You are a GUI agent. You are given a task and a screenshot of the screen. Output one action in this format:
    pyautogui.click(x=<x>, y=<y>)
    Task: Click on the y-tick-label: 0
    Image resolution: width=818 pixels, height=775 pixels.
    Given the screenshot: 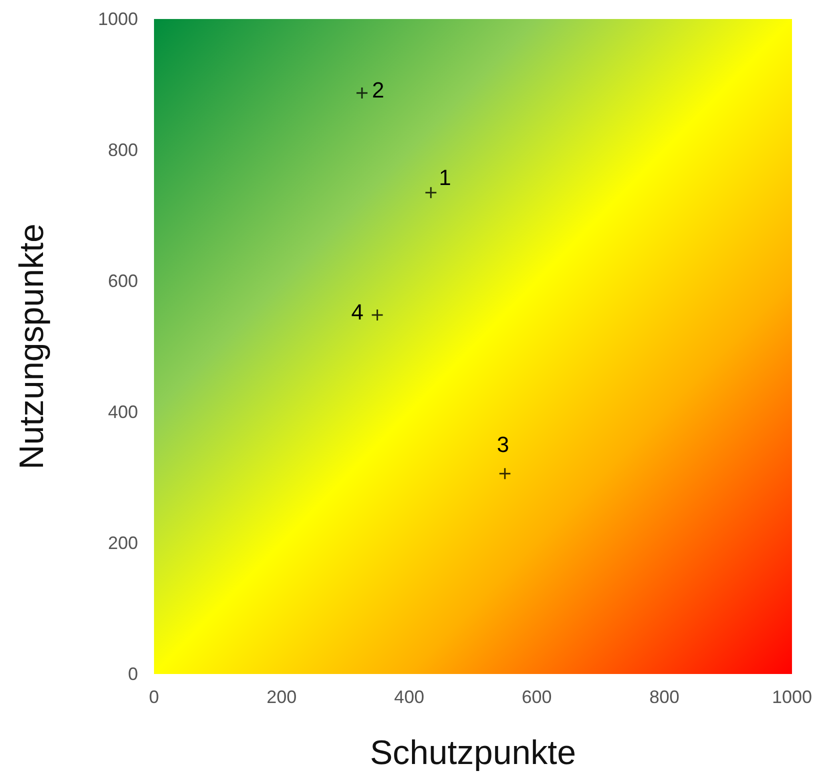 What is the action you would take?
    pyautogui.click(x=133, y=674)
    